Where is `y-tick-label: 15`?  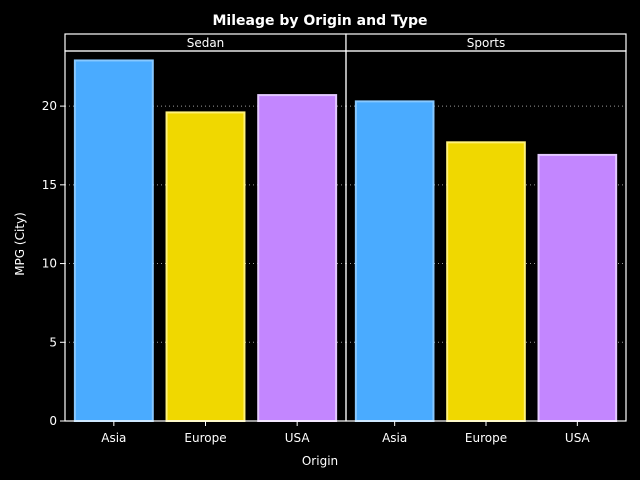
y-tick-label: 15 is located at coordinates (49, 185).